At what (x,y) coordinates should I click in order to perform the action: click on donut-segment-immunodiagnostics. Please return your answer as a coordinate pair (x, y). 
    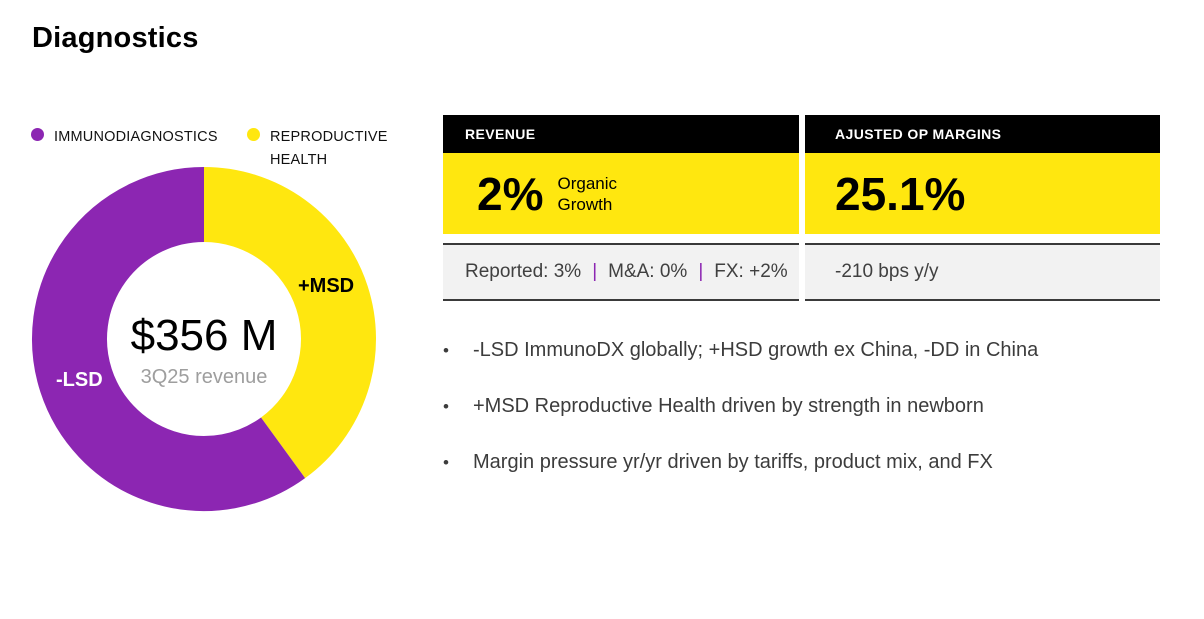
    Looking at the image, I should click on (169, 339).